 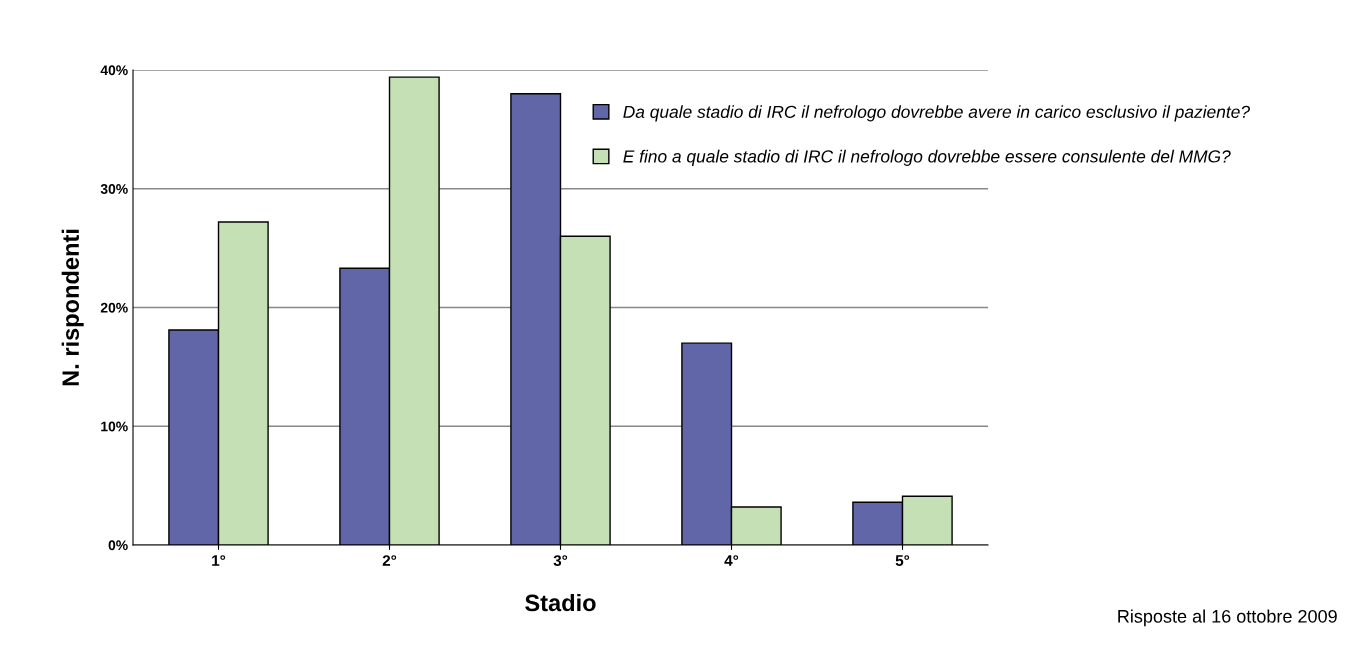 What do you see at coordinates (927, 157) in the screenshot?
I see `legend-label: E fino a quale stadio di IRC il nefrologo dovrebbe essere consulente del MMG?` at bounding box center [927, 157].